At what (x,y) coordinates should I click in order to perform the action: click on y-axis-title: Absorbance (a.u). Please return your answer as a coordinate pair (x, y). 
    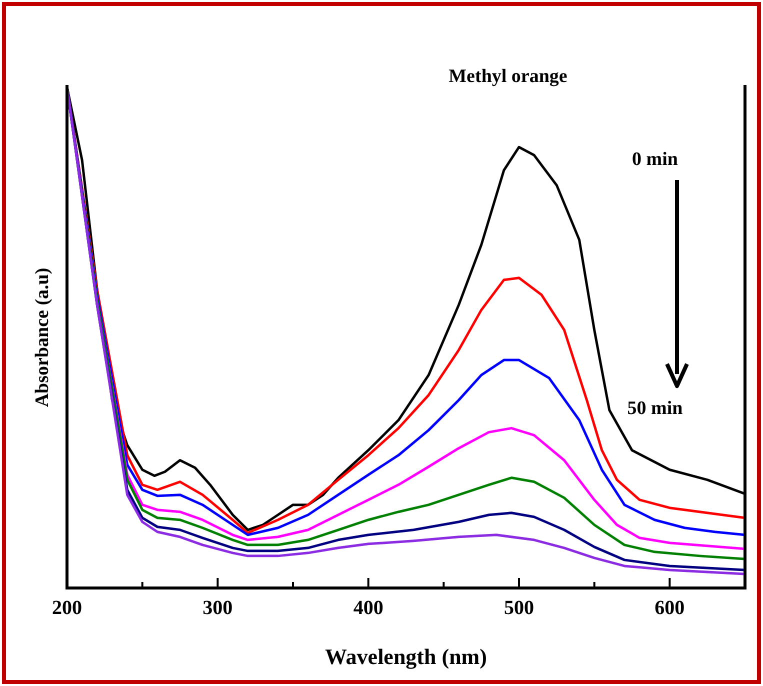
    Looking at the image, I should click on (42, 338).